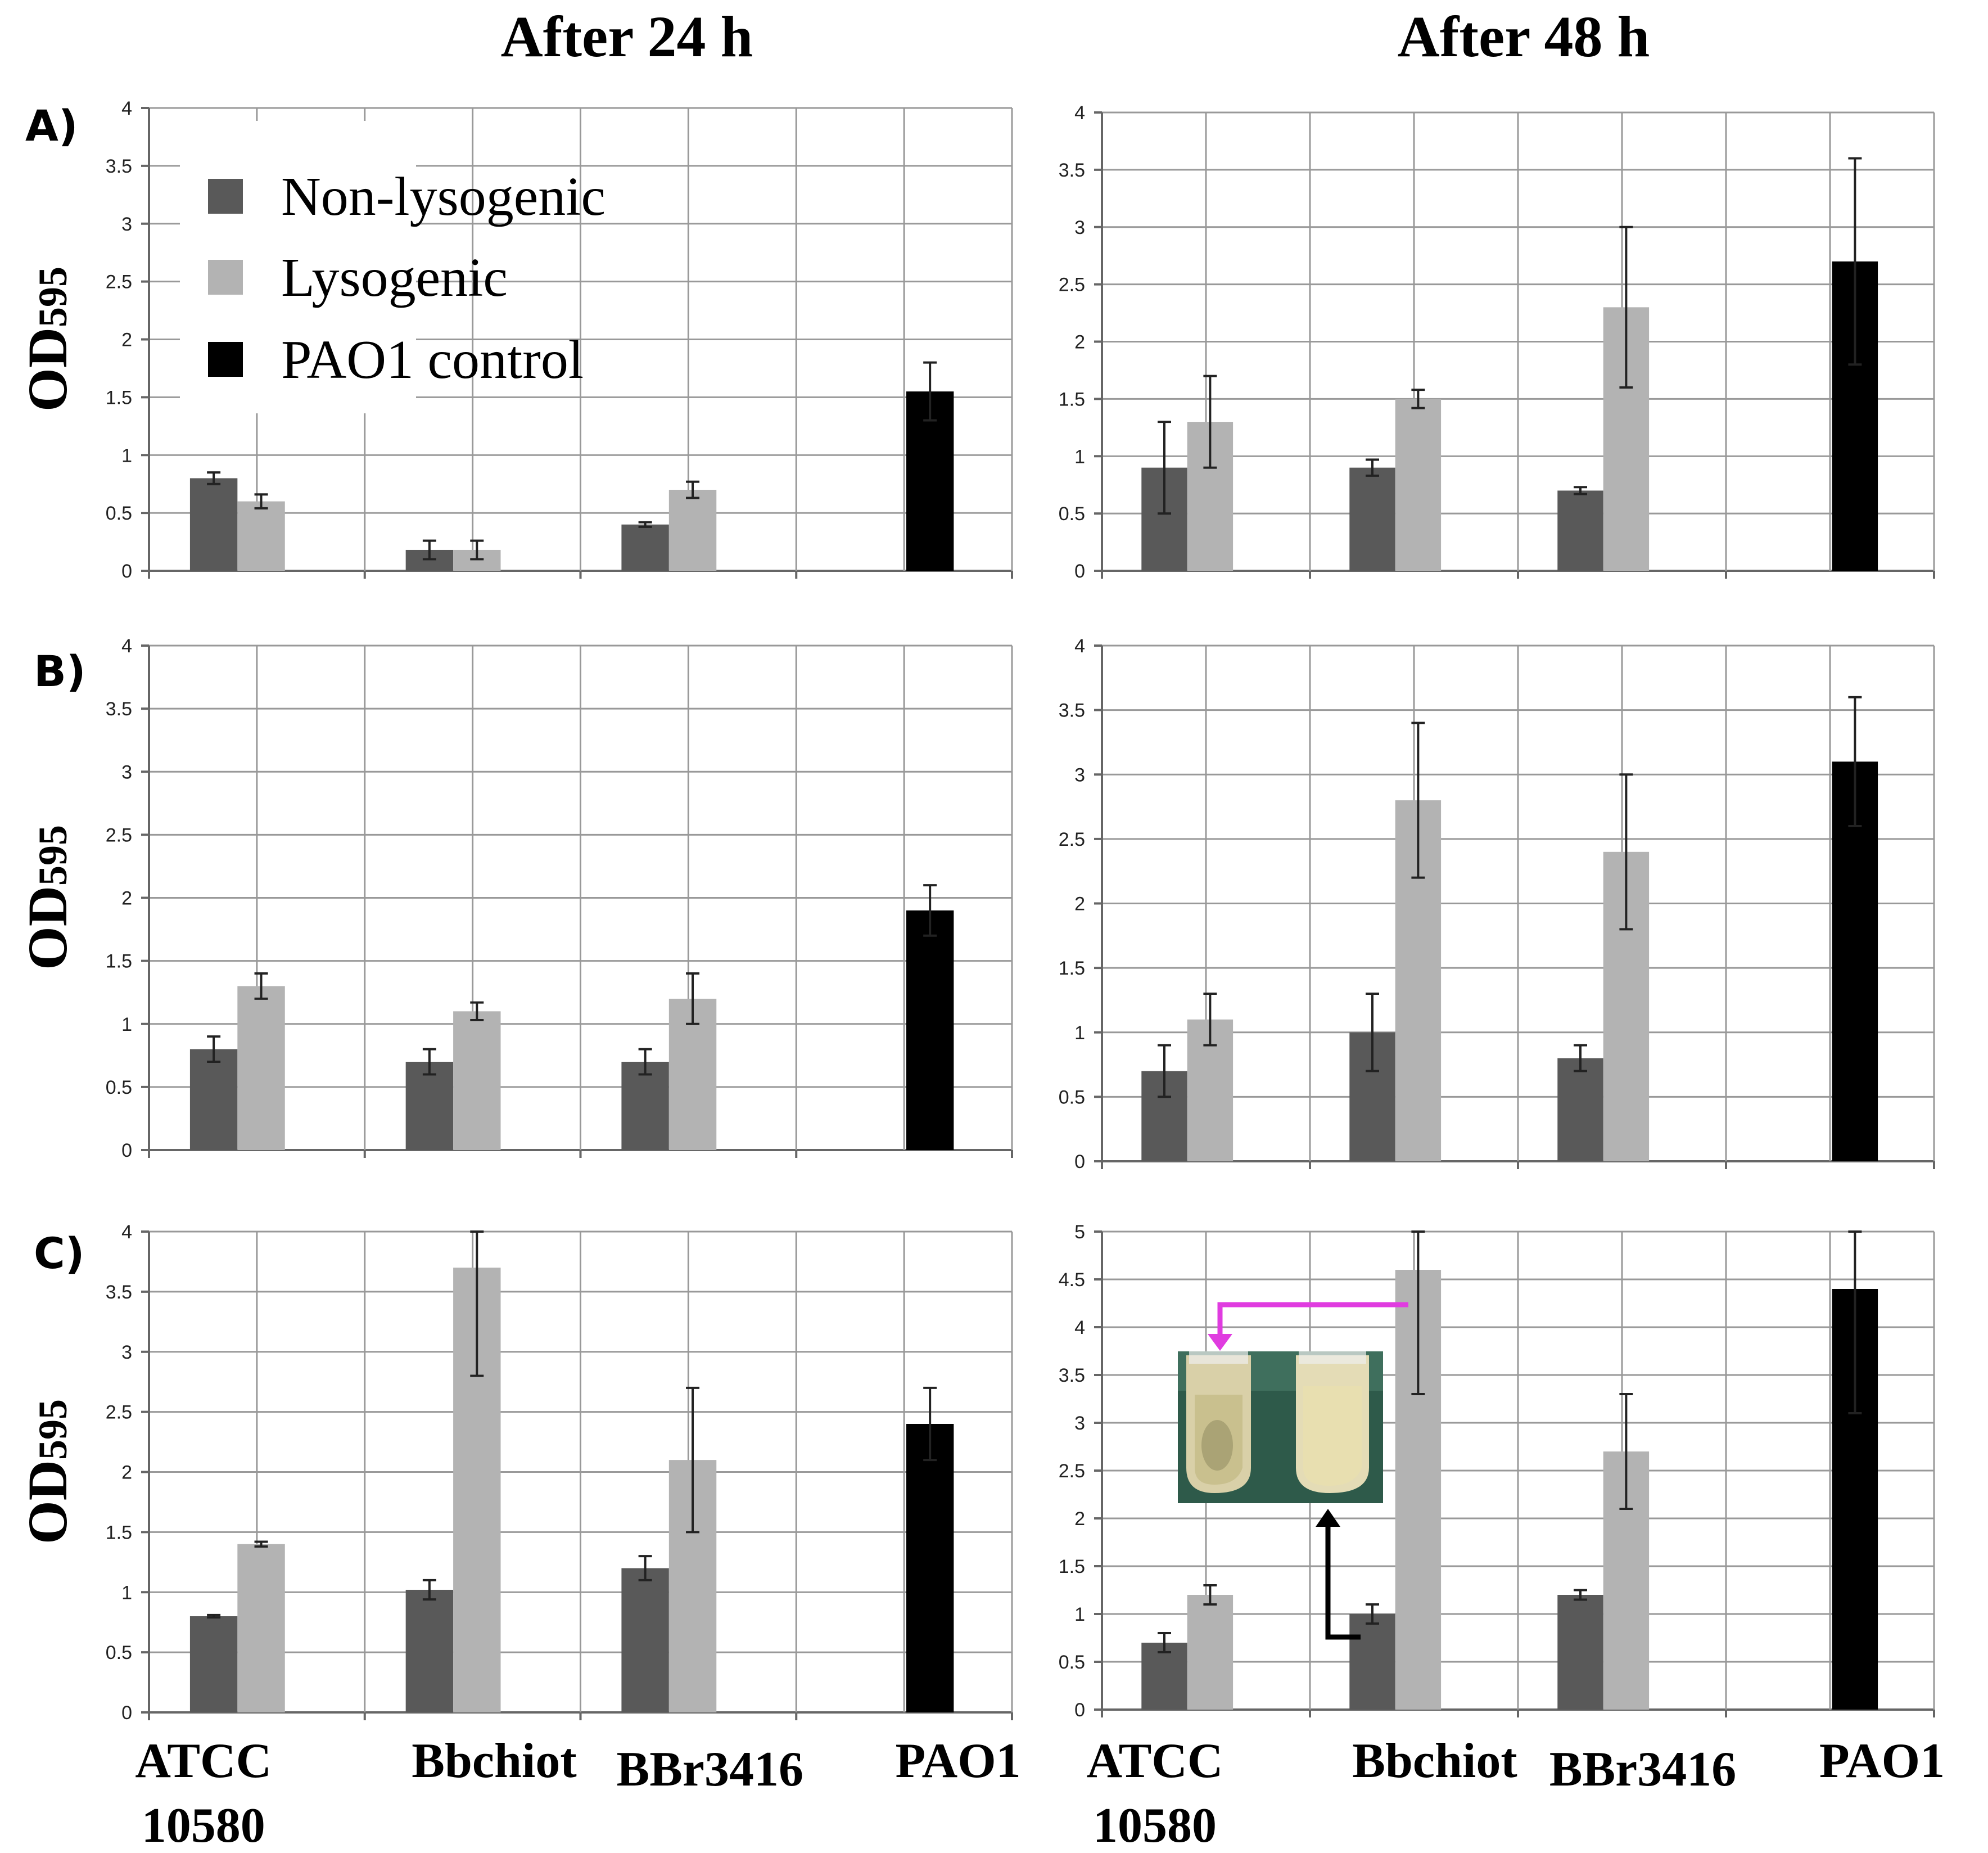  Describe the element at coordinates (1079, 1232) in the screenshot. I see `y-tick-label: 5` at that location.